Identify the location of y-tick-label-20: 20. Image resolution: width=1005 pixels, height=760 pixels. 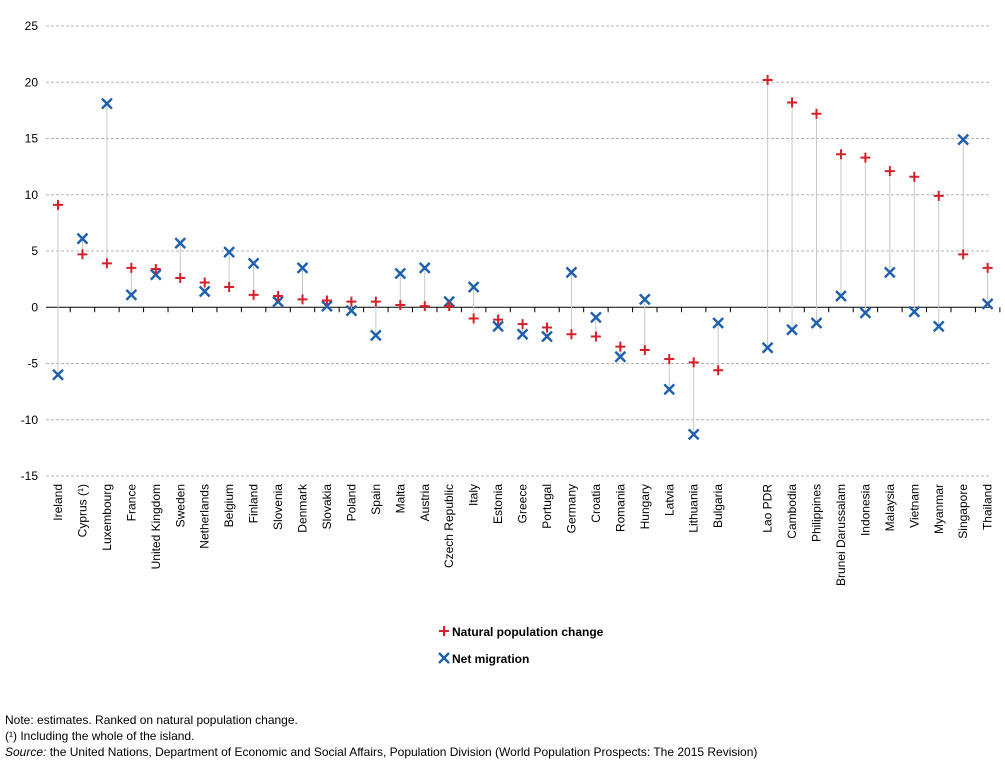
(32, 82).